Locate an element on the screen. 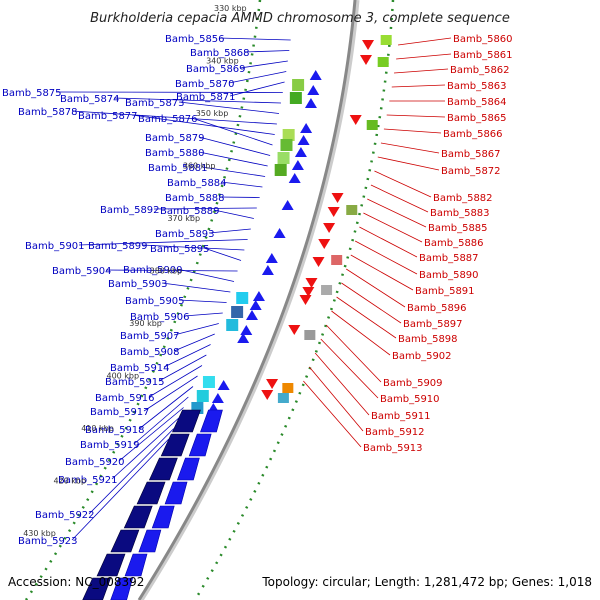  gene-label-left: Bamb_5881 is located at coordinates (178, 168).